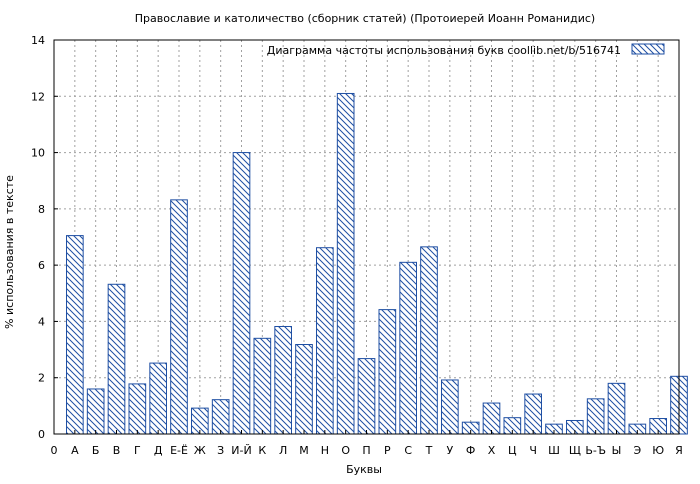 The image size is (700, 484). What do you see at coordinates (304, 450) in the screenshot?
I see `x-tick-label: М` at bounding box center [304, 450].